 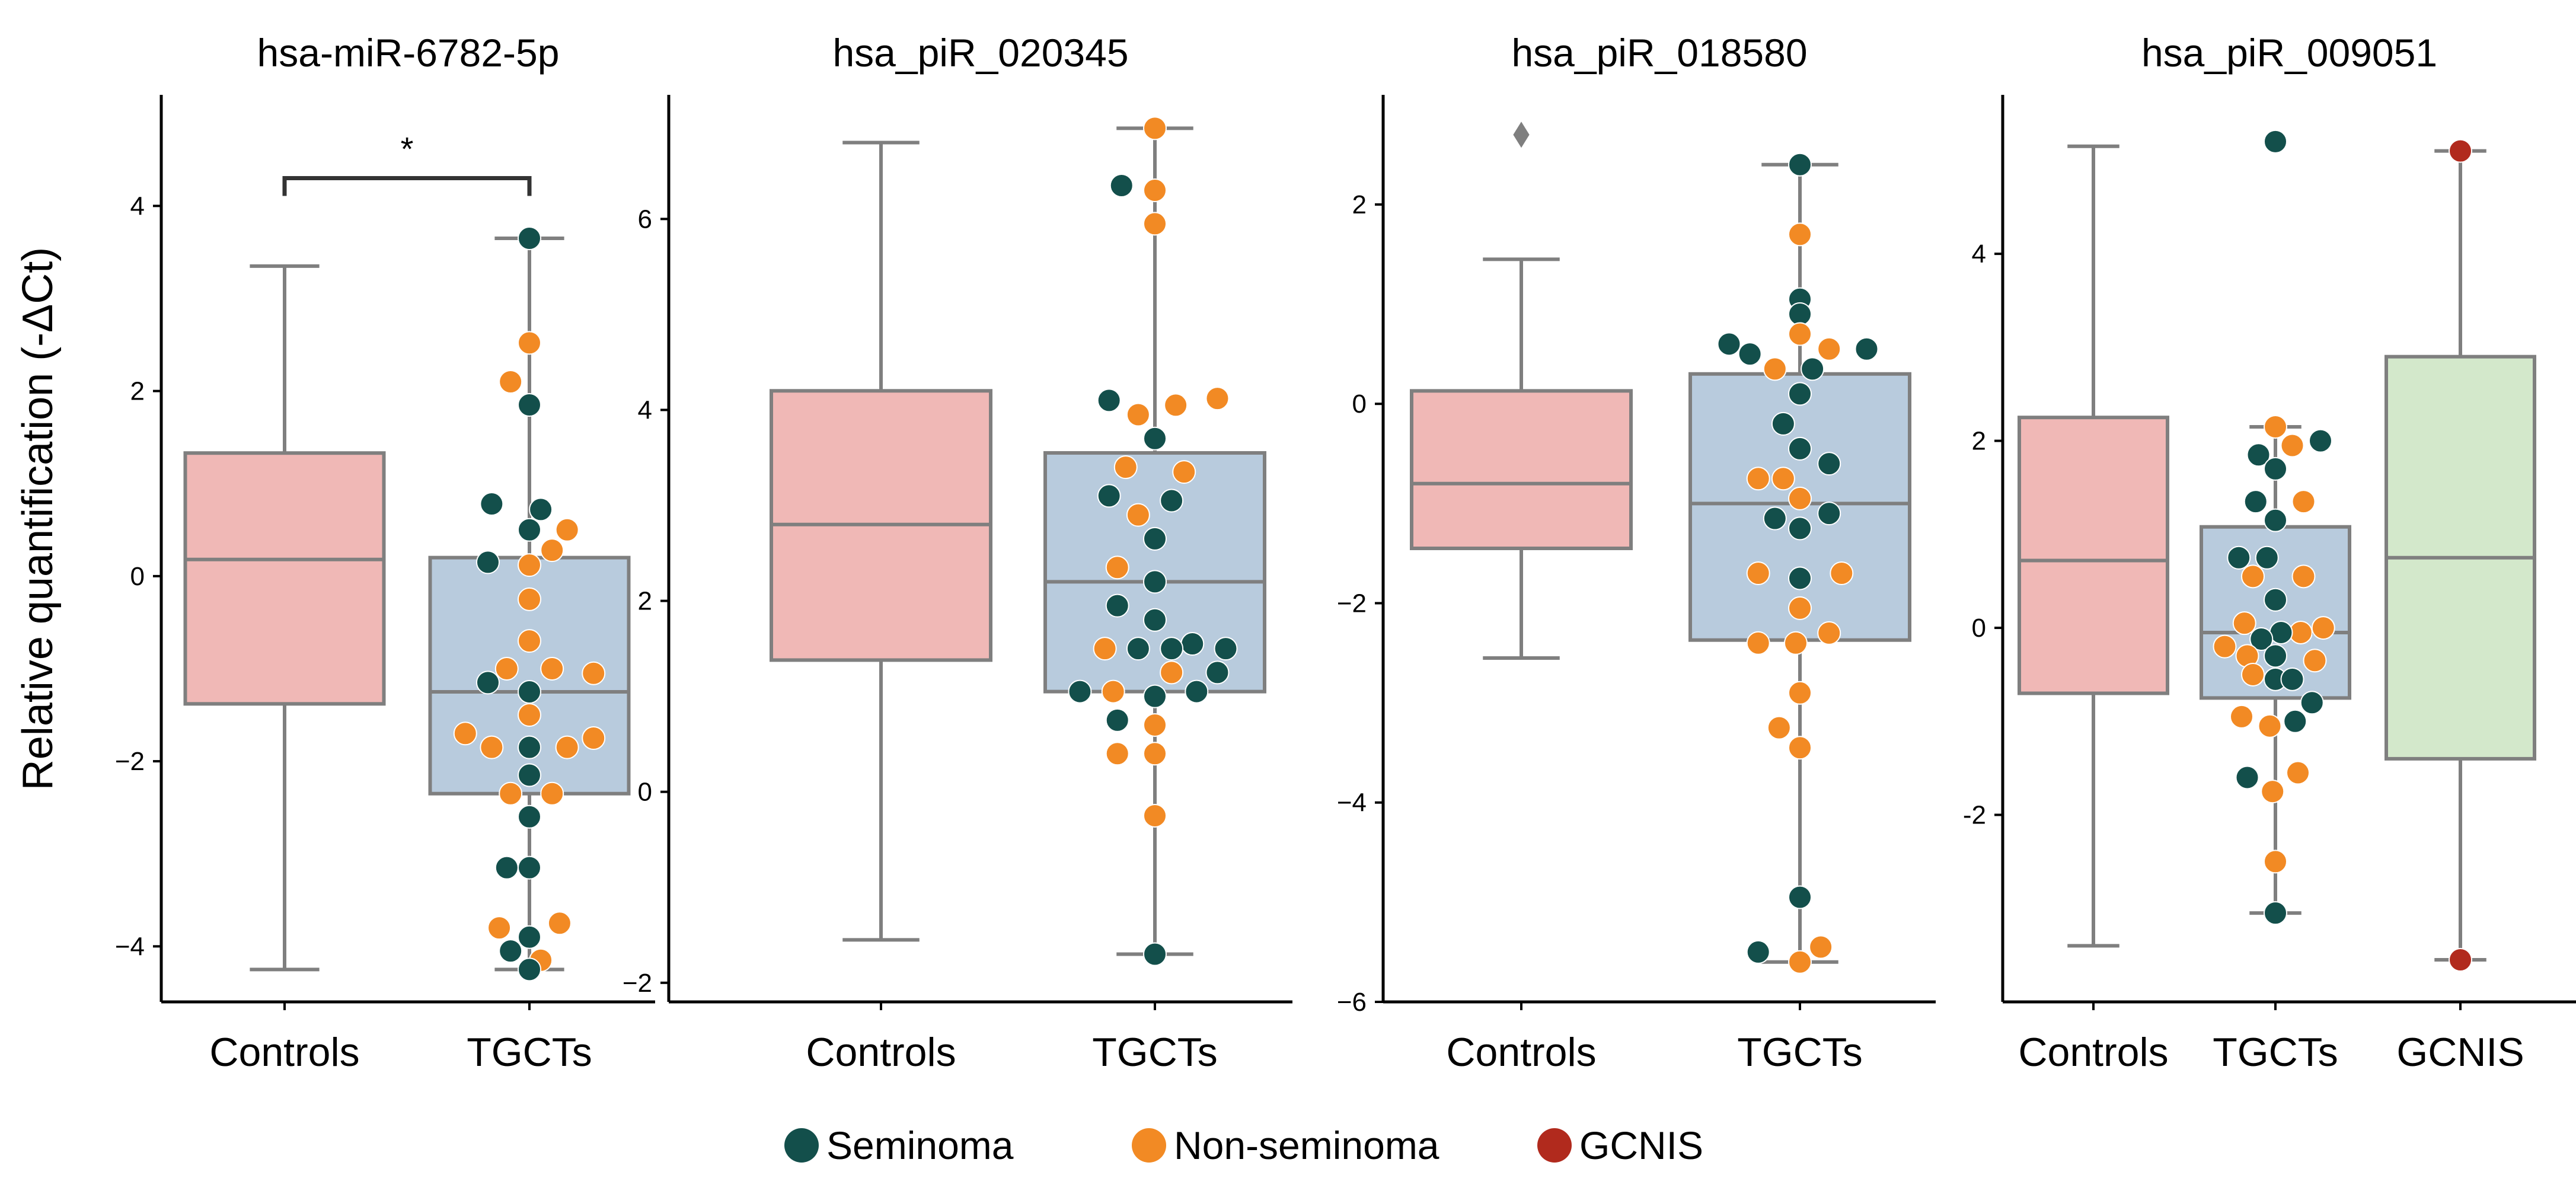 What do you see at coordinates (2093, 555) in the screenshot?
I see `box-iqr` at bounding box center [2093, 555].